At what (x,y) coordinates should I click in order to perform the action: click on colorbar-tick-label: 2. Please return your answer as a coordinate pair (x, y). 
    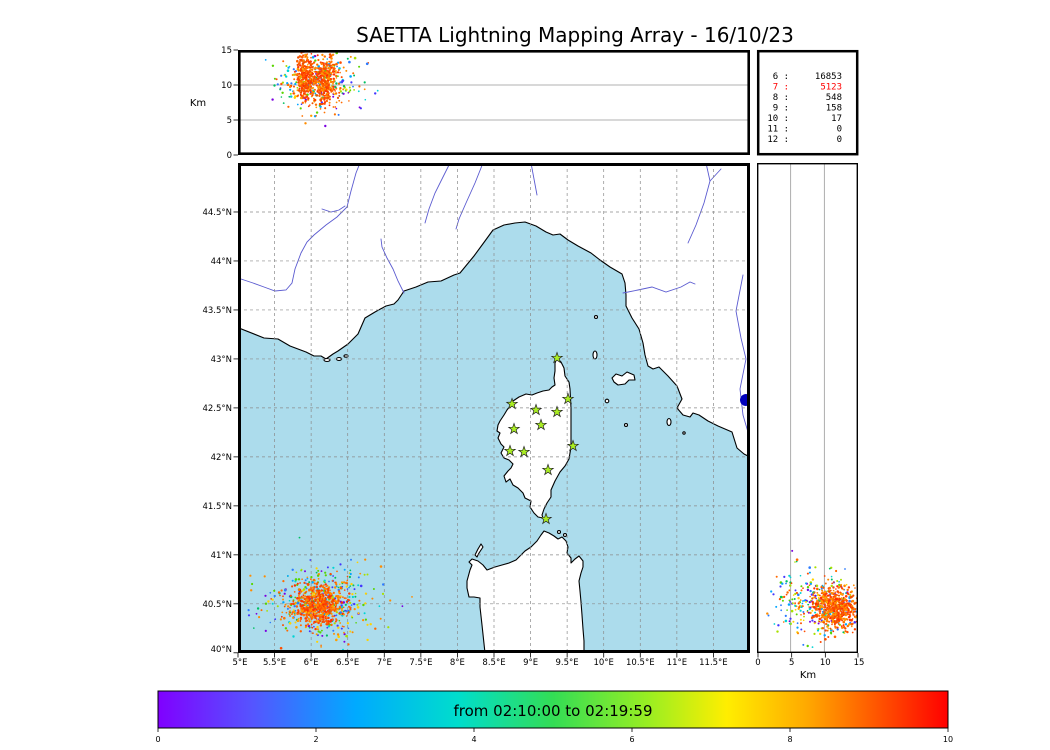
    Looking at the image, I should click on (315, 739).